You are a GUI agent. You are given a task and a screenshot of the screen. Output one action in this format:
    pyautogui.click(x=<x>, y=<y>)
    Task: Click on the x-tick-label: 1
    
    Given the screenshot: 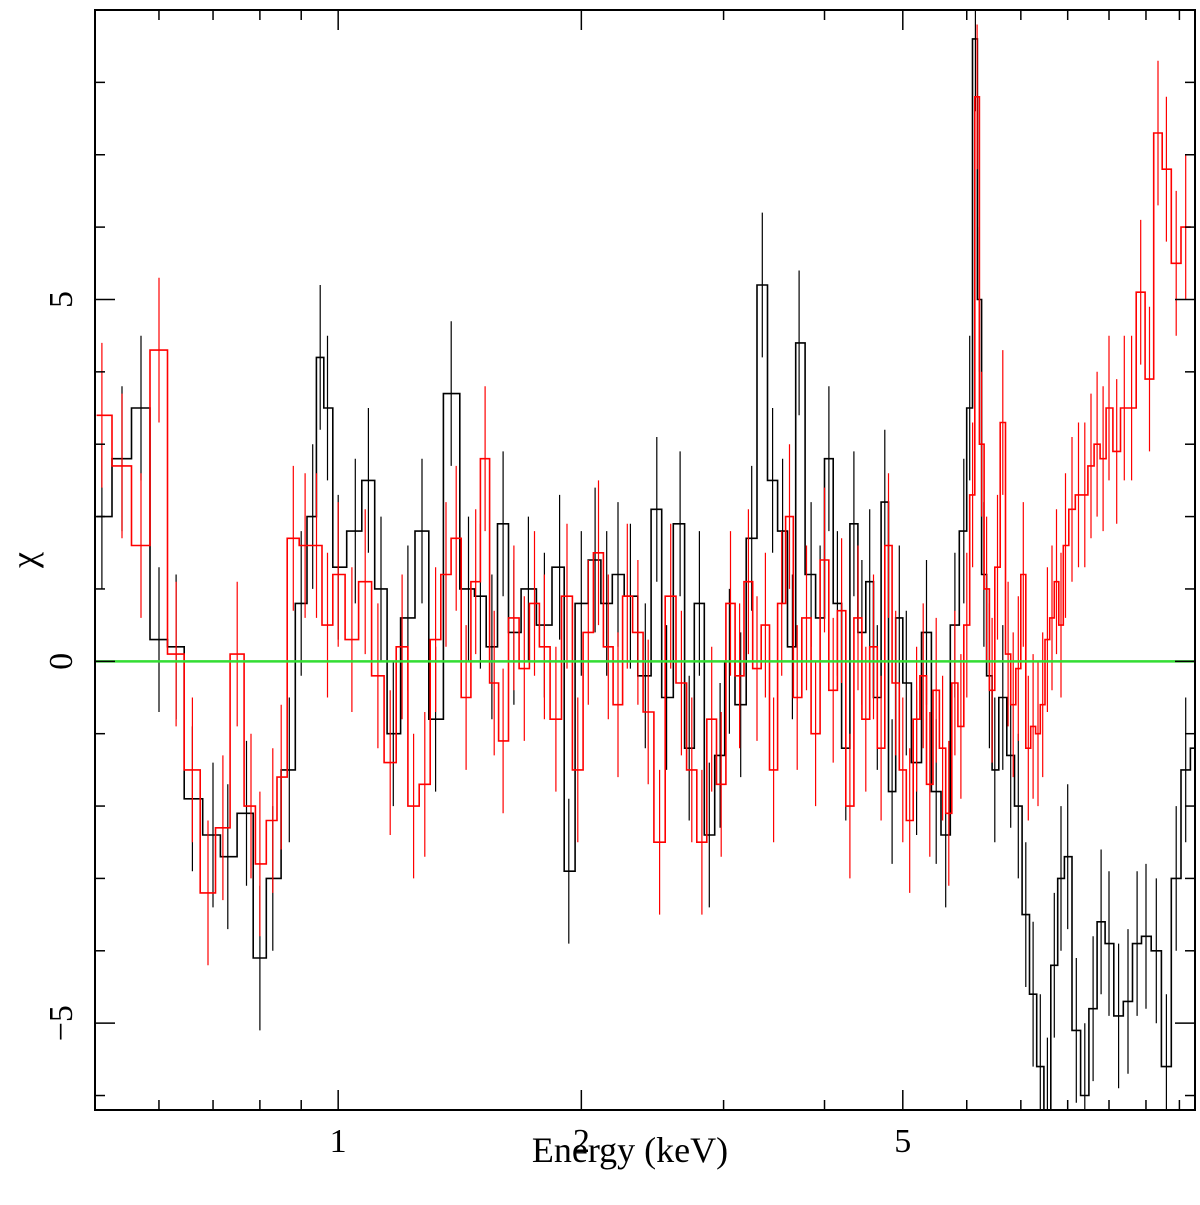 What is the action you would take?
    pyautogui.click(x=338, y=1141)
    